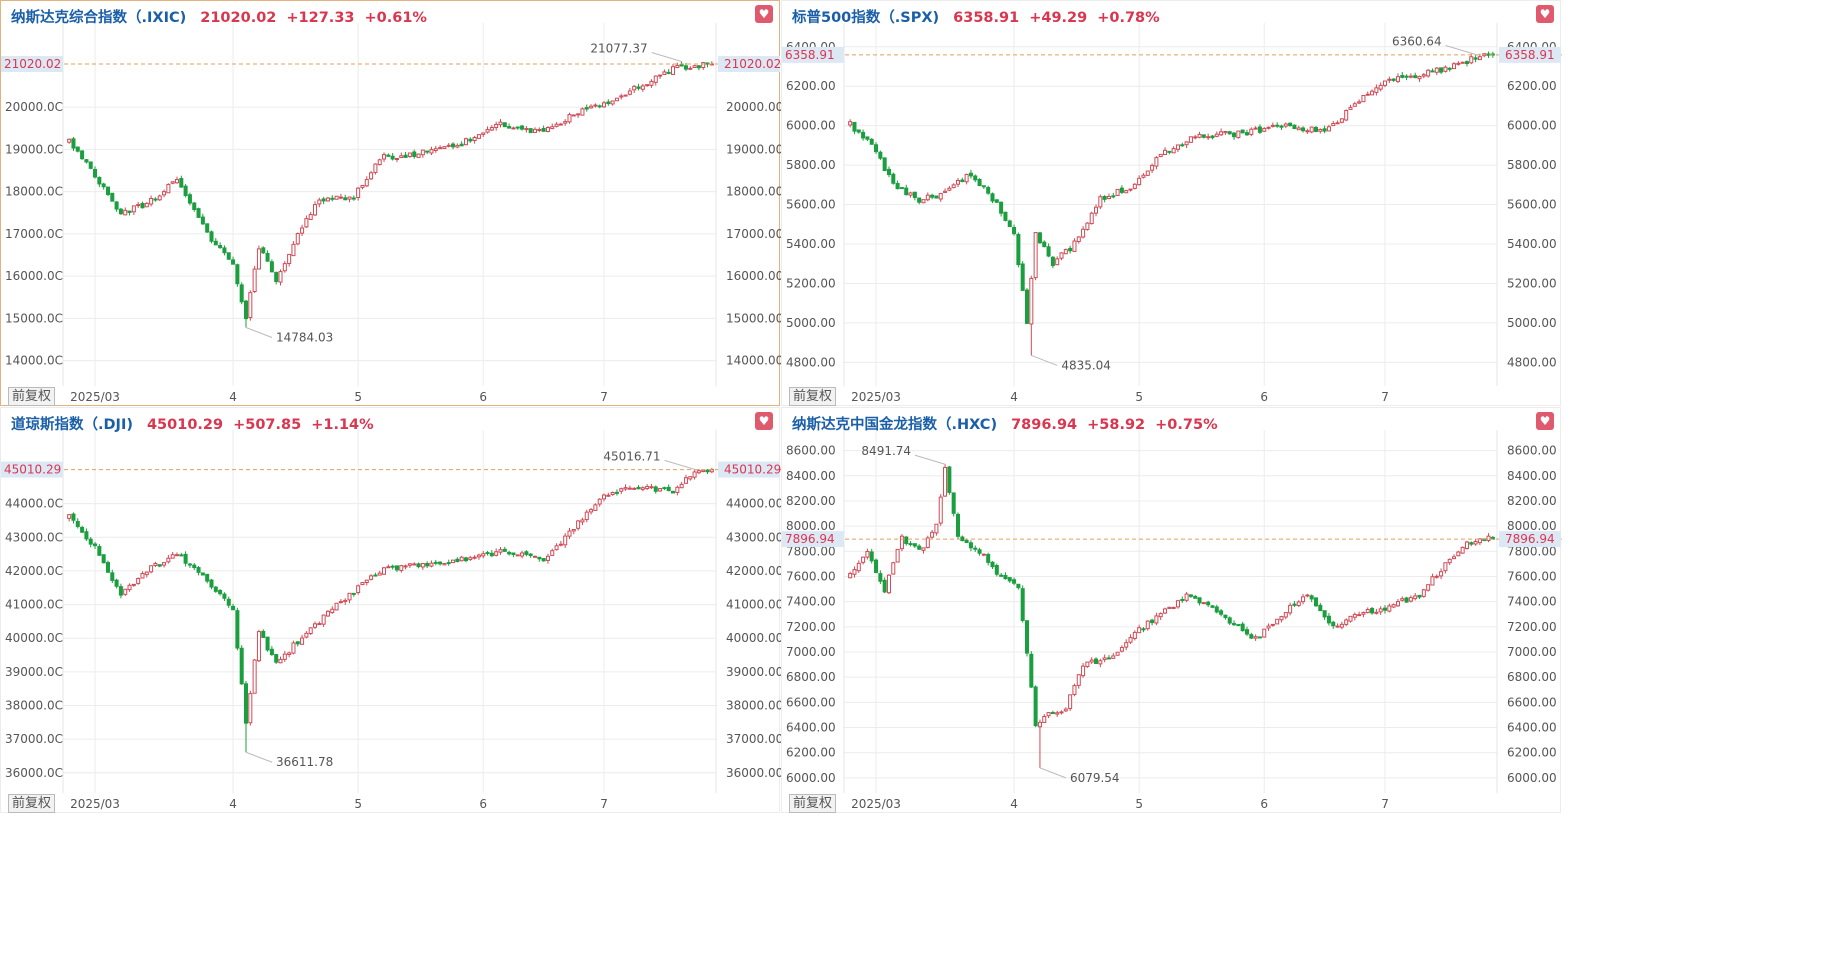 The image size is (1845, 961). What do you see at coordinates (99, 18) in the screenshot?
I see `index-name: 纳斯达克综合指数（.IXIC)` at bounding box center [99, 18].